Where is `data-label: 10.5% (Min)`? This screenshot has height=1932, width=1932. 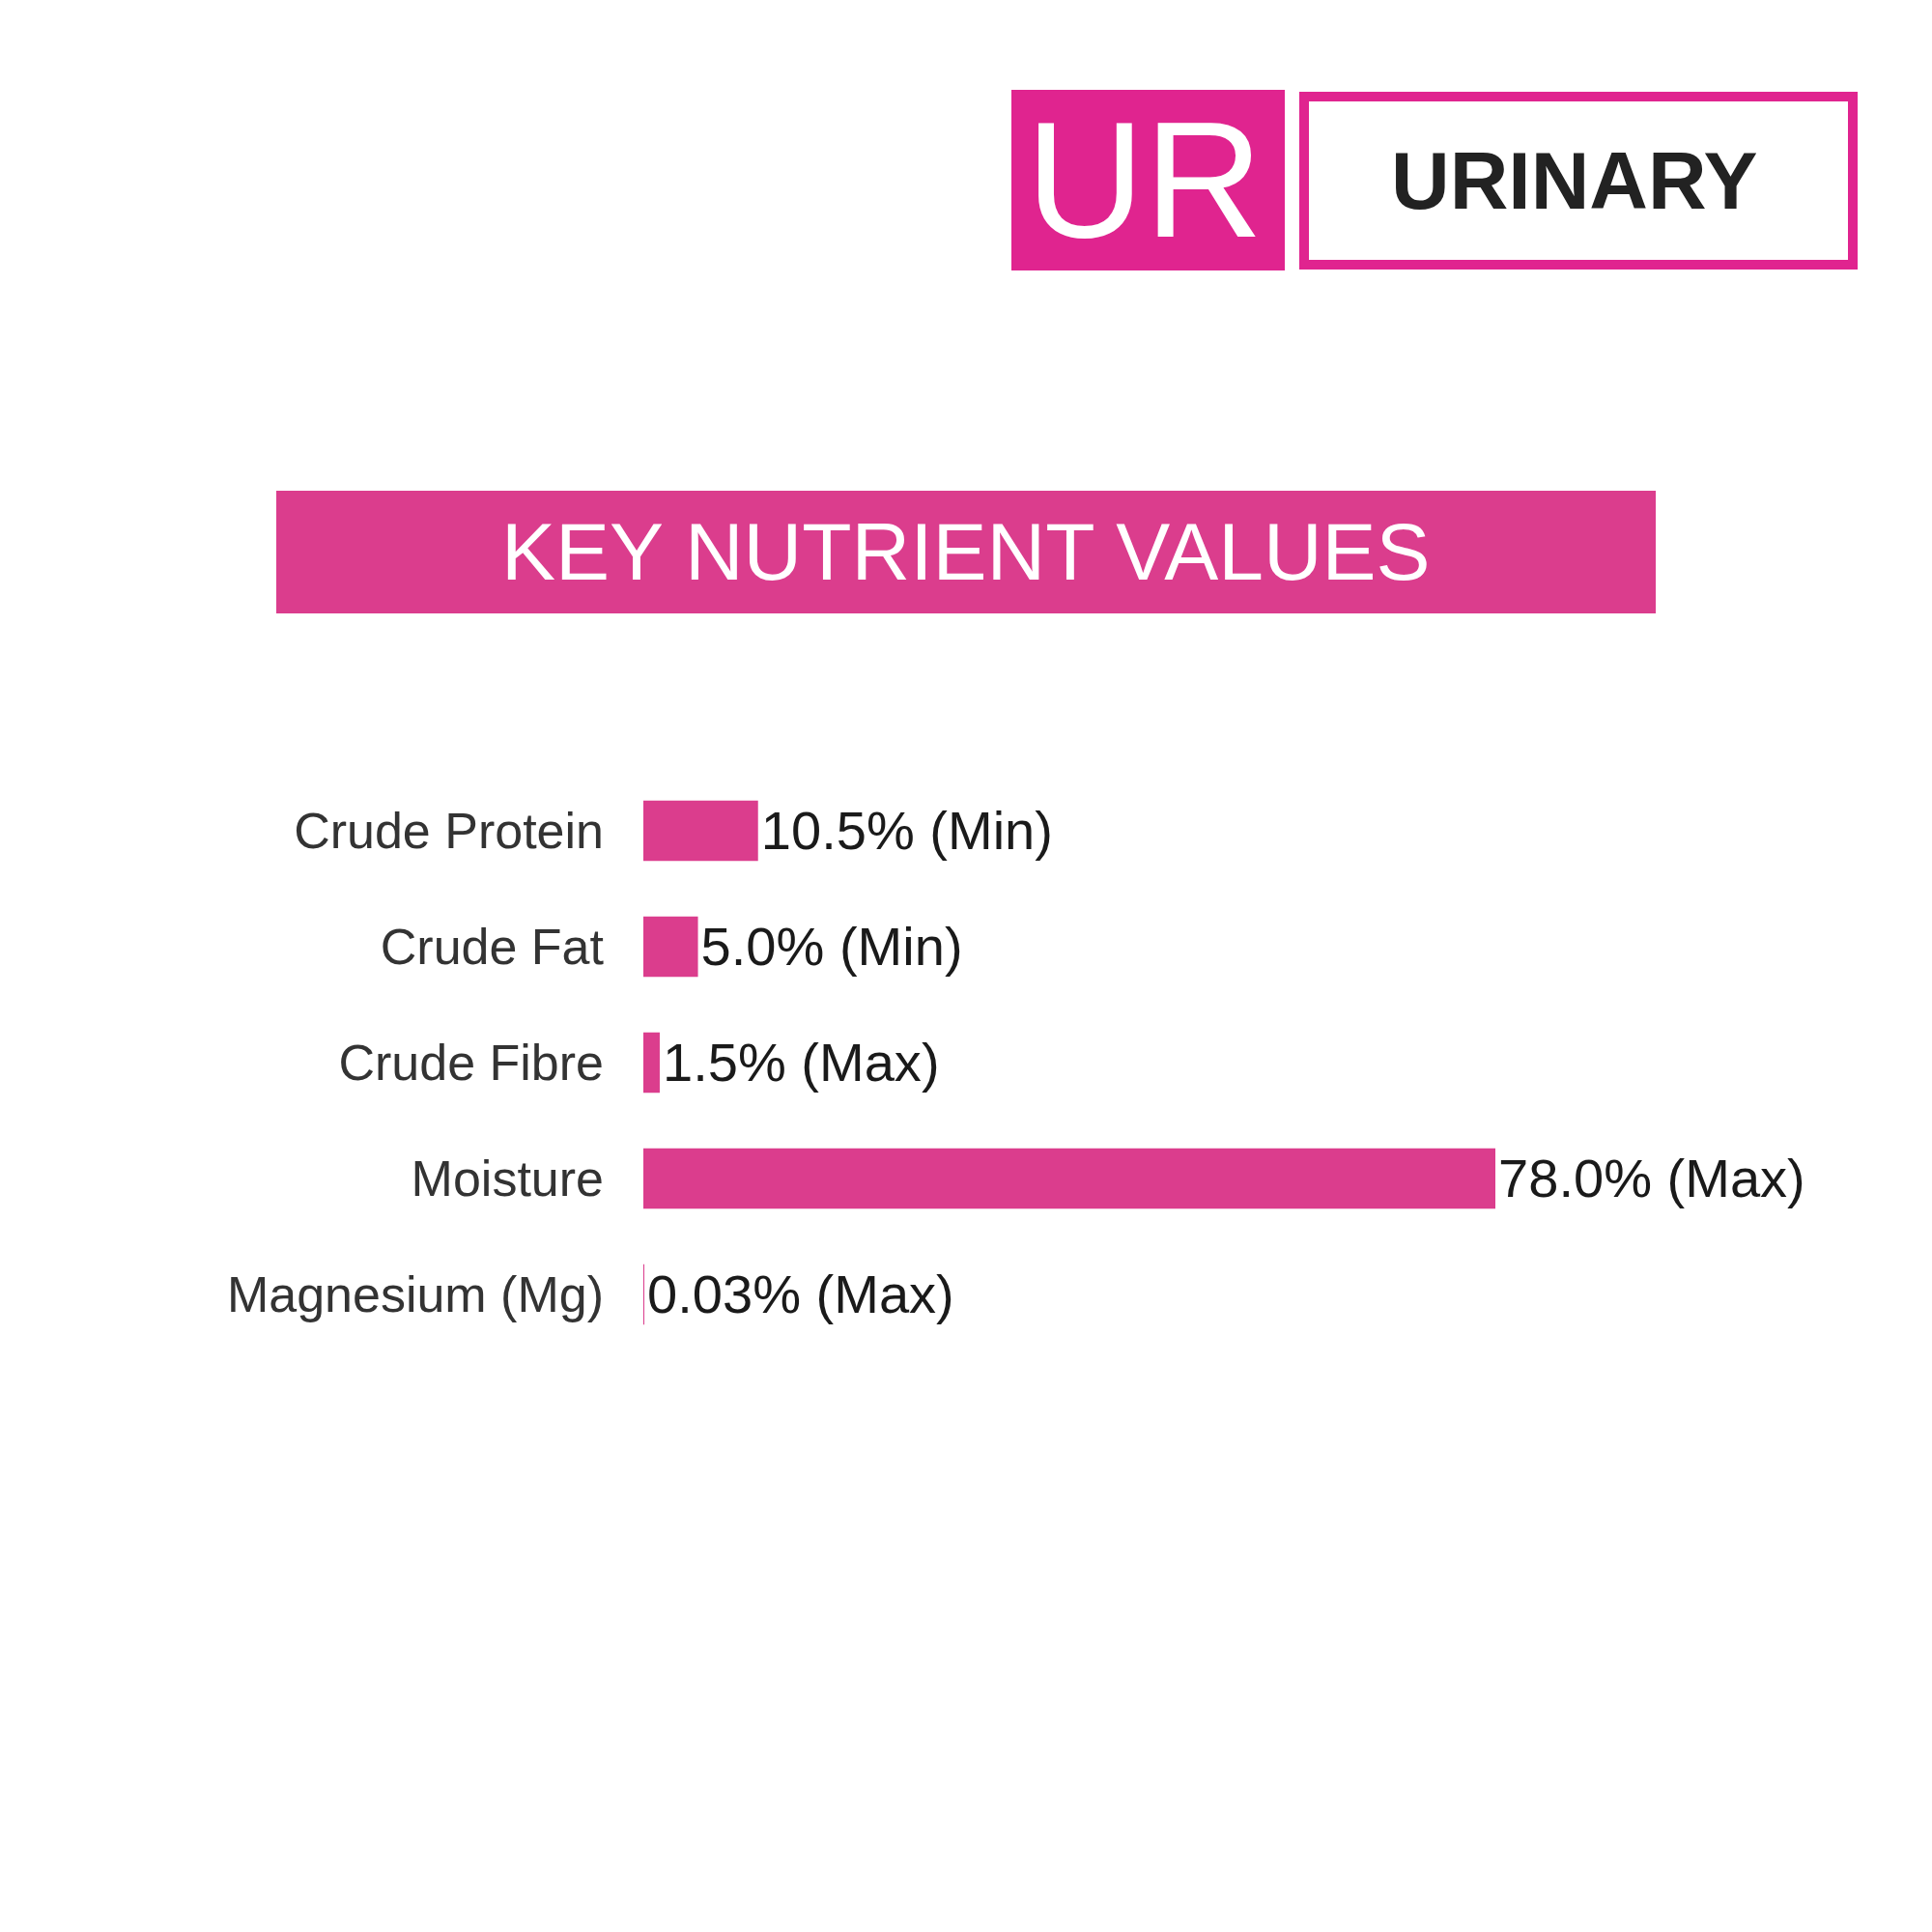
data-label: 10.5% (Min) is located at coordinates (906, 831).